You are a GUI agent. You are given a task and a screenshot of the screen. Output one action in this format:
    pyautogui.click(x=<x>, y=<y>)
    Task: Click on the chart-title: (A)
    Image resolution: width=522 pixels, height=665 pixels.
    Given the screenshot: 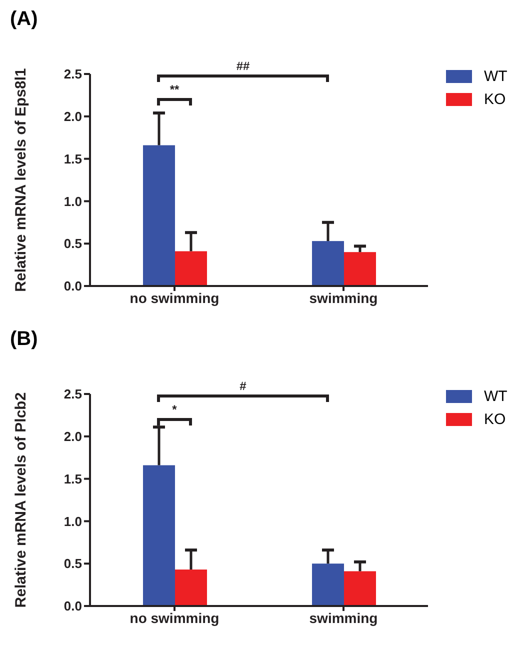 What is the action you would take?
    pyautogui.click(x=24, y=19)
    